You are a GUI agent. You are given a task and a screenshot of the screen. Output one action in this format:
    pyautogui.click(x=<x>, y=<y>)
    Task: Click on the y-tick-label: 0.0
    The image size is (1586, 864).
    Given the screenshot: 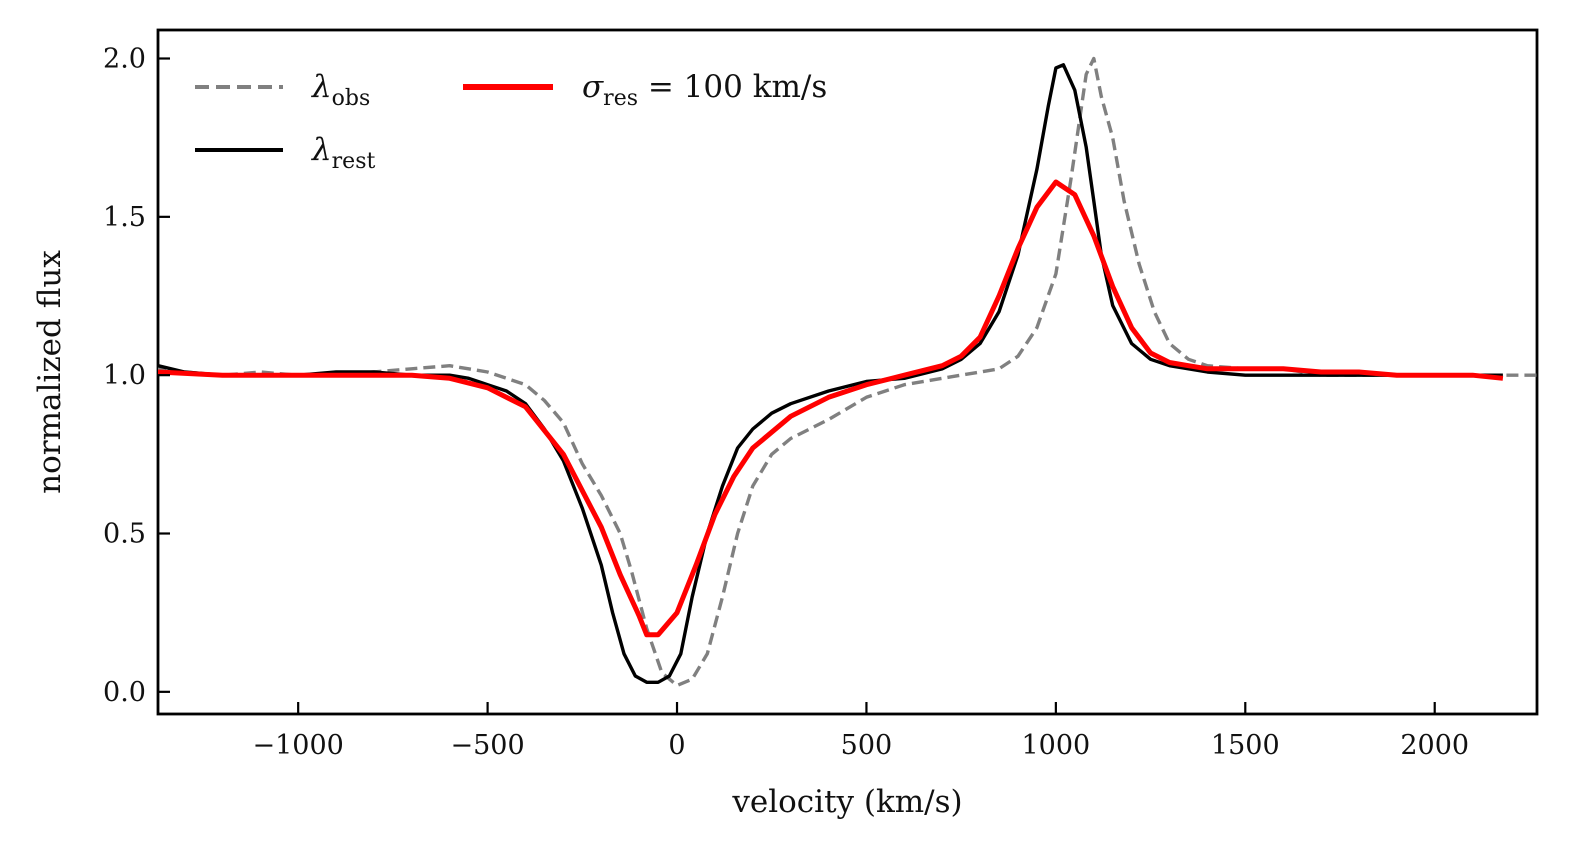 What is the action you would take?
    pyautogui.click(x=124, y=692)
    